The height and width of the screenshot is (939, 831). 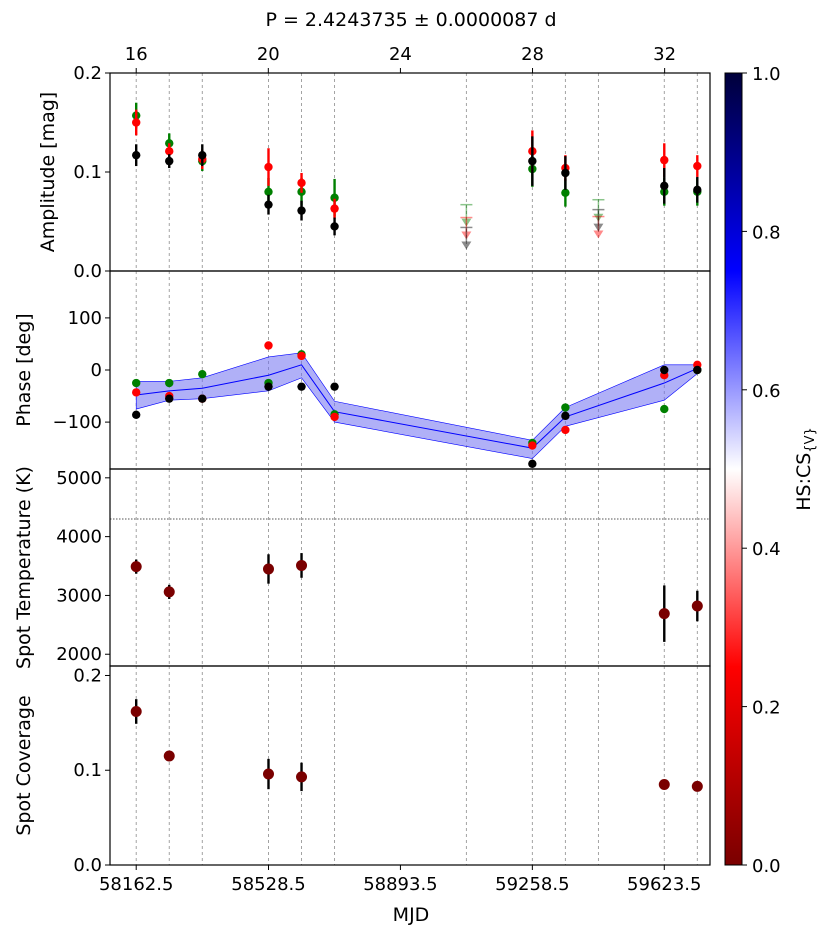 What do you see at coordinates (96, 370) in the screenshot?
I see `y-tick-label: 0` at bounding box center [96, 370].